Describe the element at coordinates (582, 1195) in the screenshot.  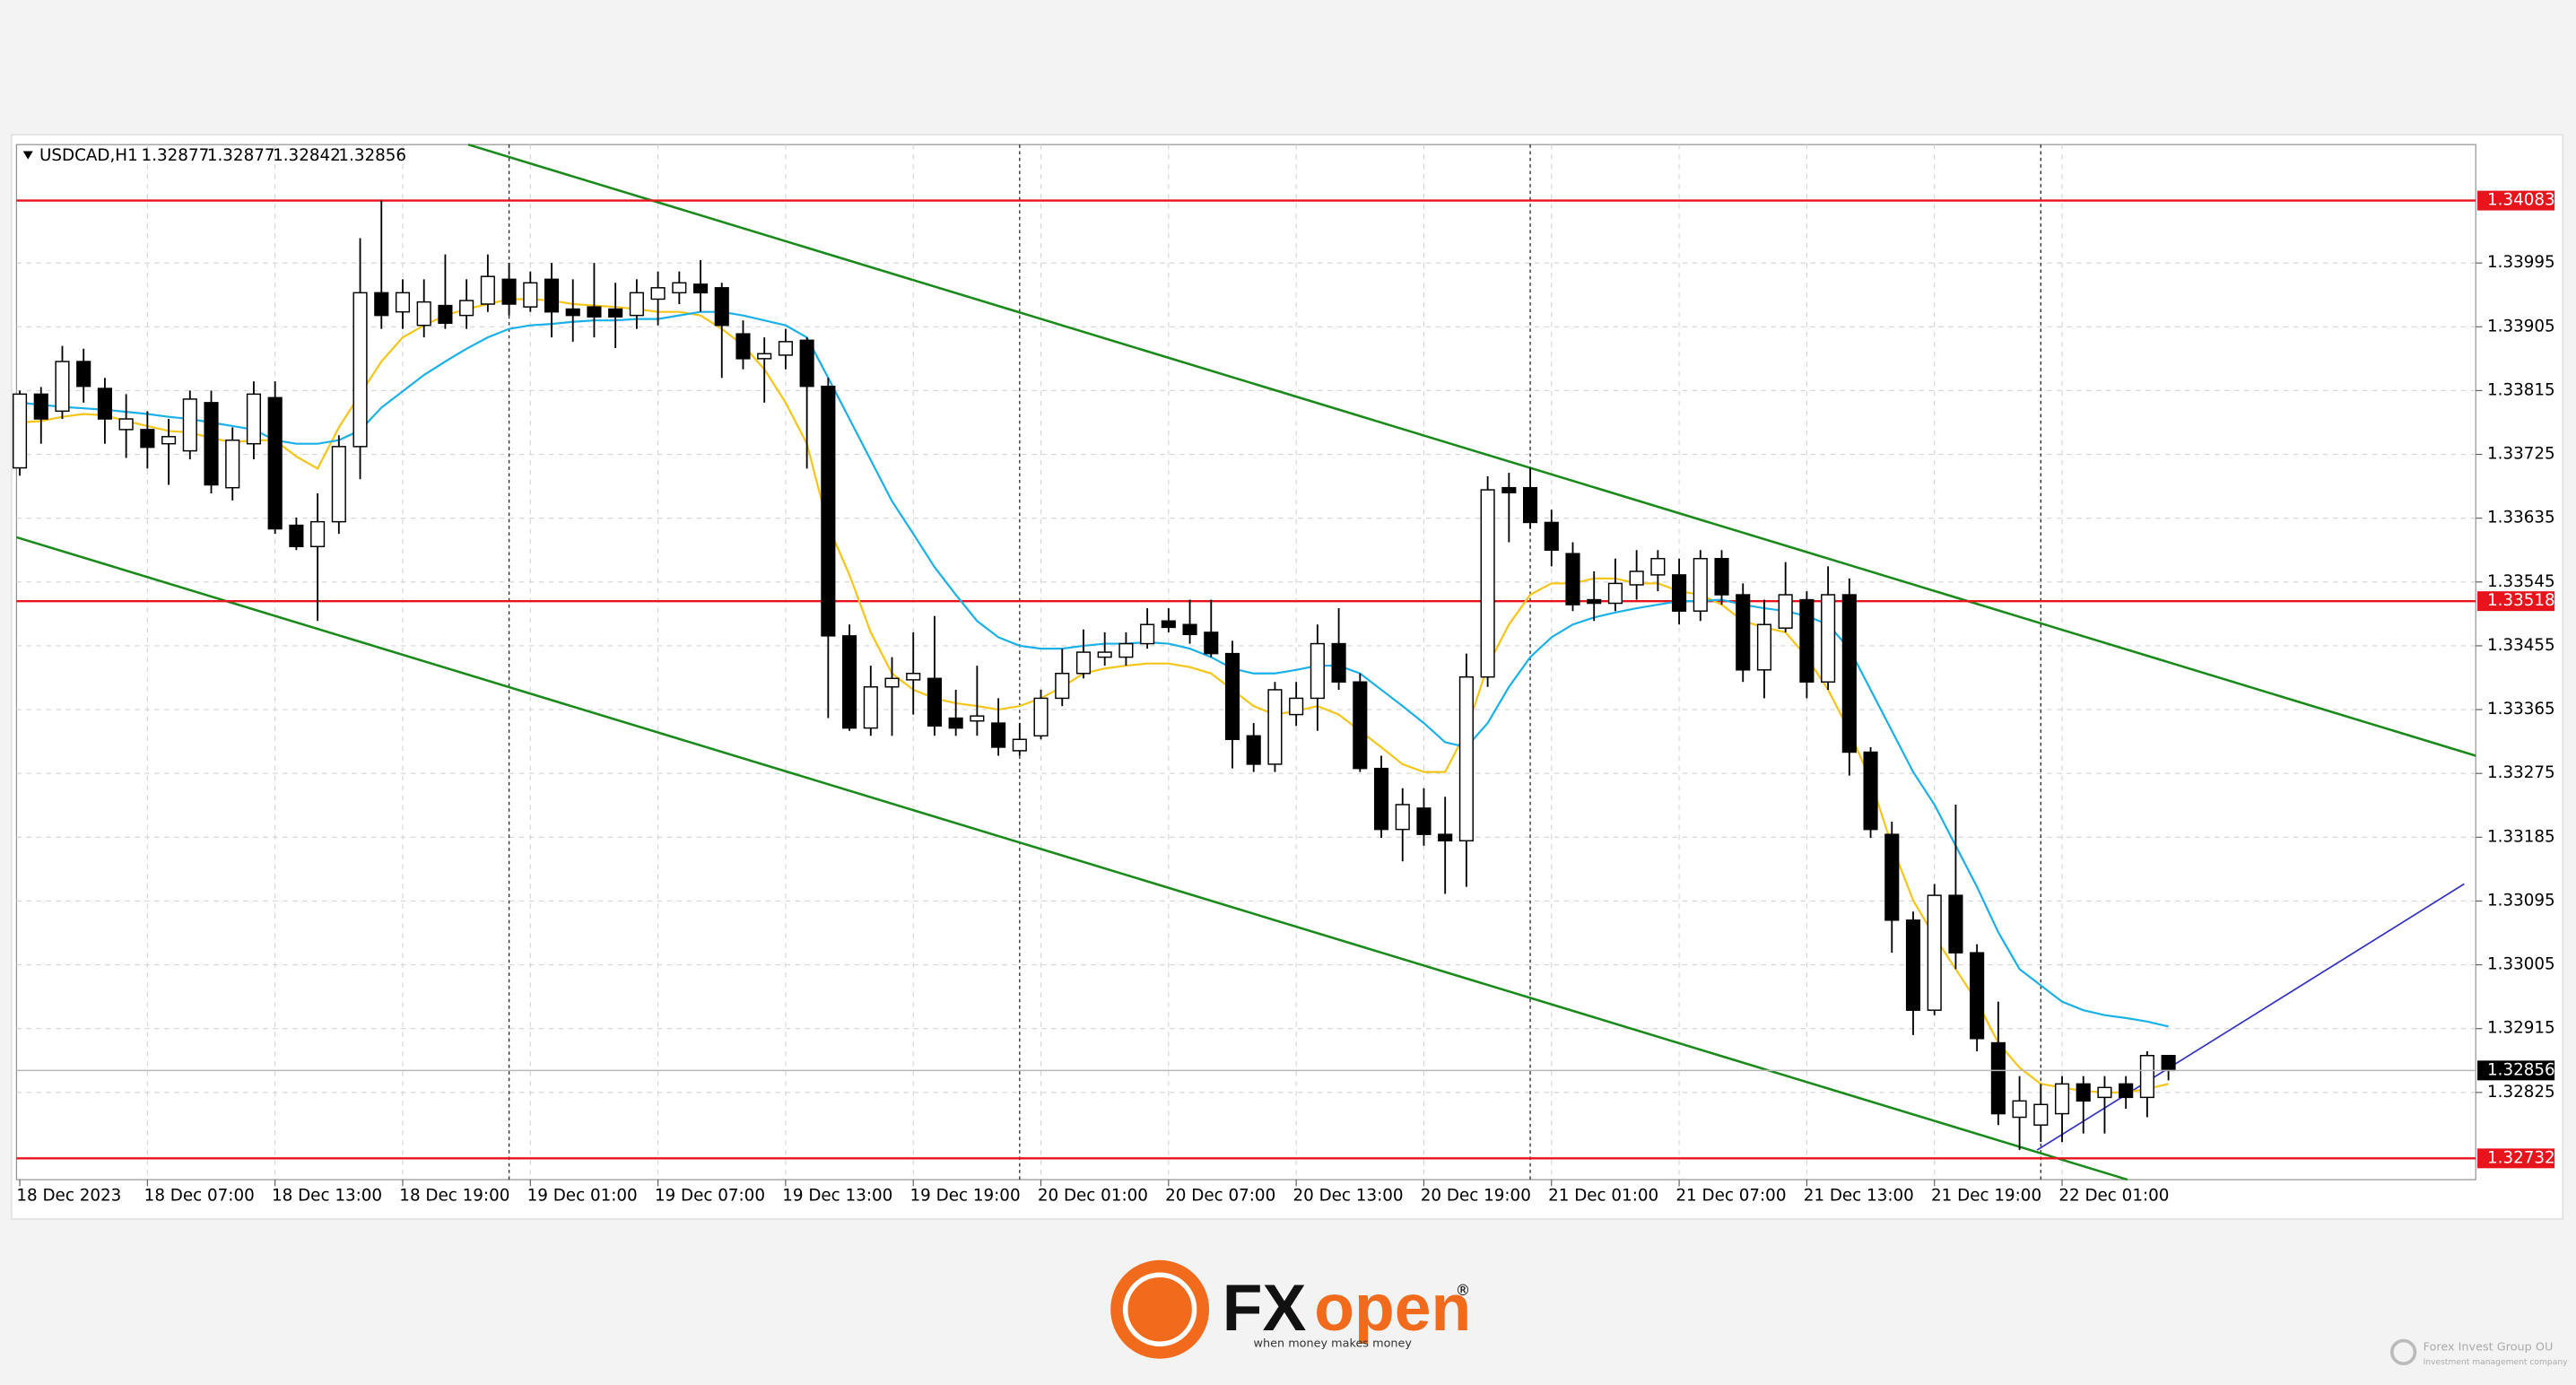
I see `x-tick-label: 19 Dec 01:00` at that location.